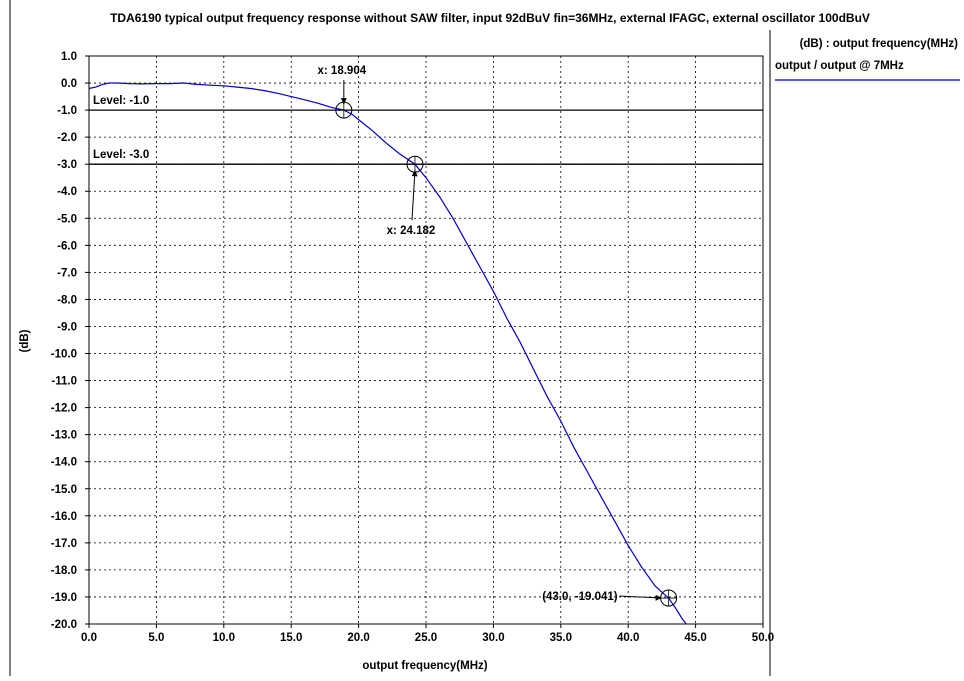 The width and height of the screenshot is (964, 681). I want to click on y-tick-label: -13.0, so click(64, 436).